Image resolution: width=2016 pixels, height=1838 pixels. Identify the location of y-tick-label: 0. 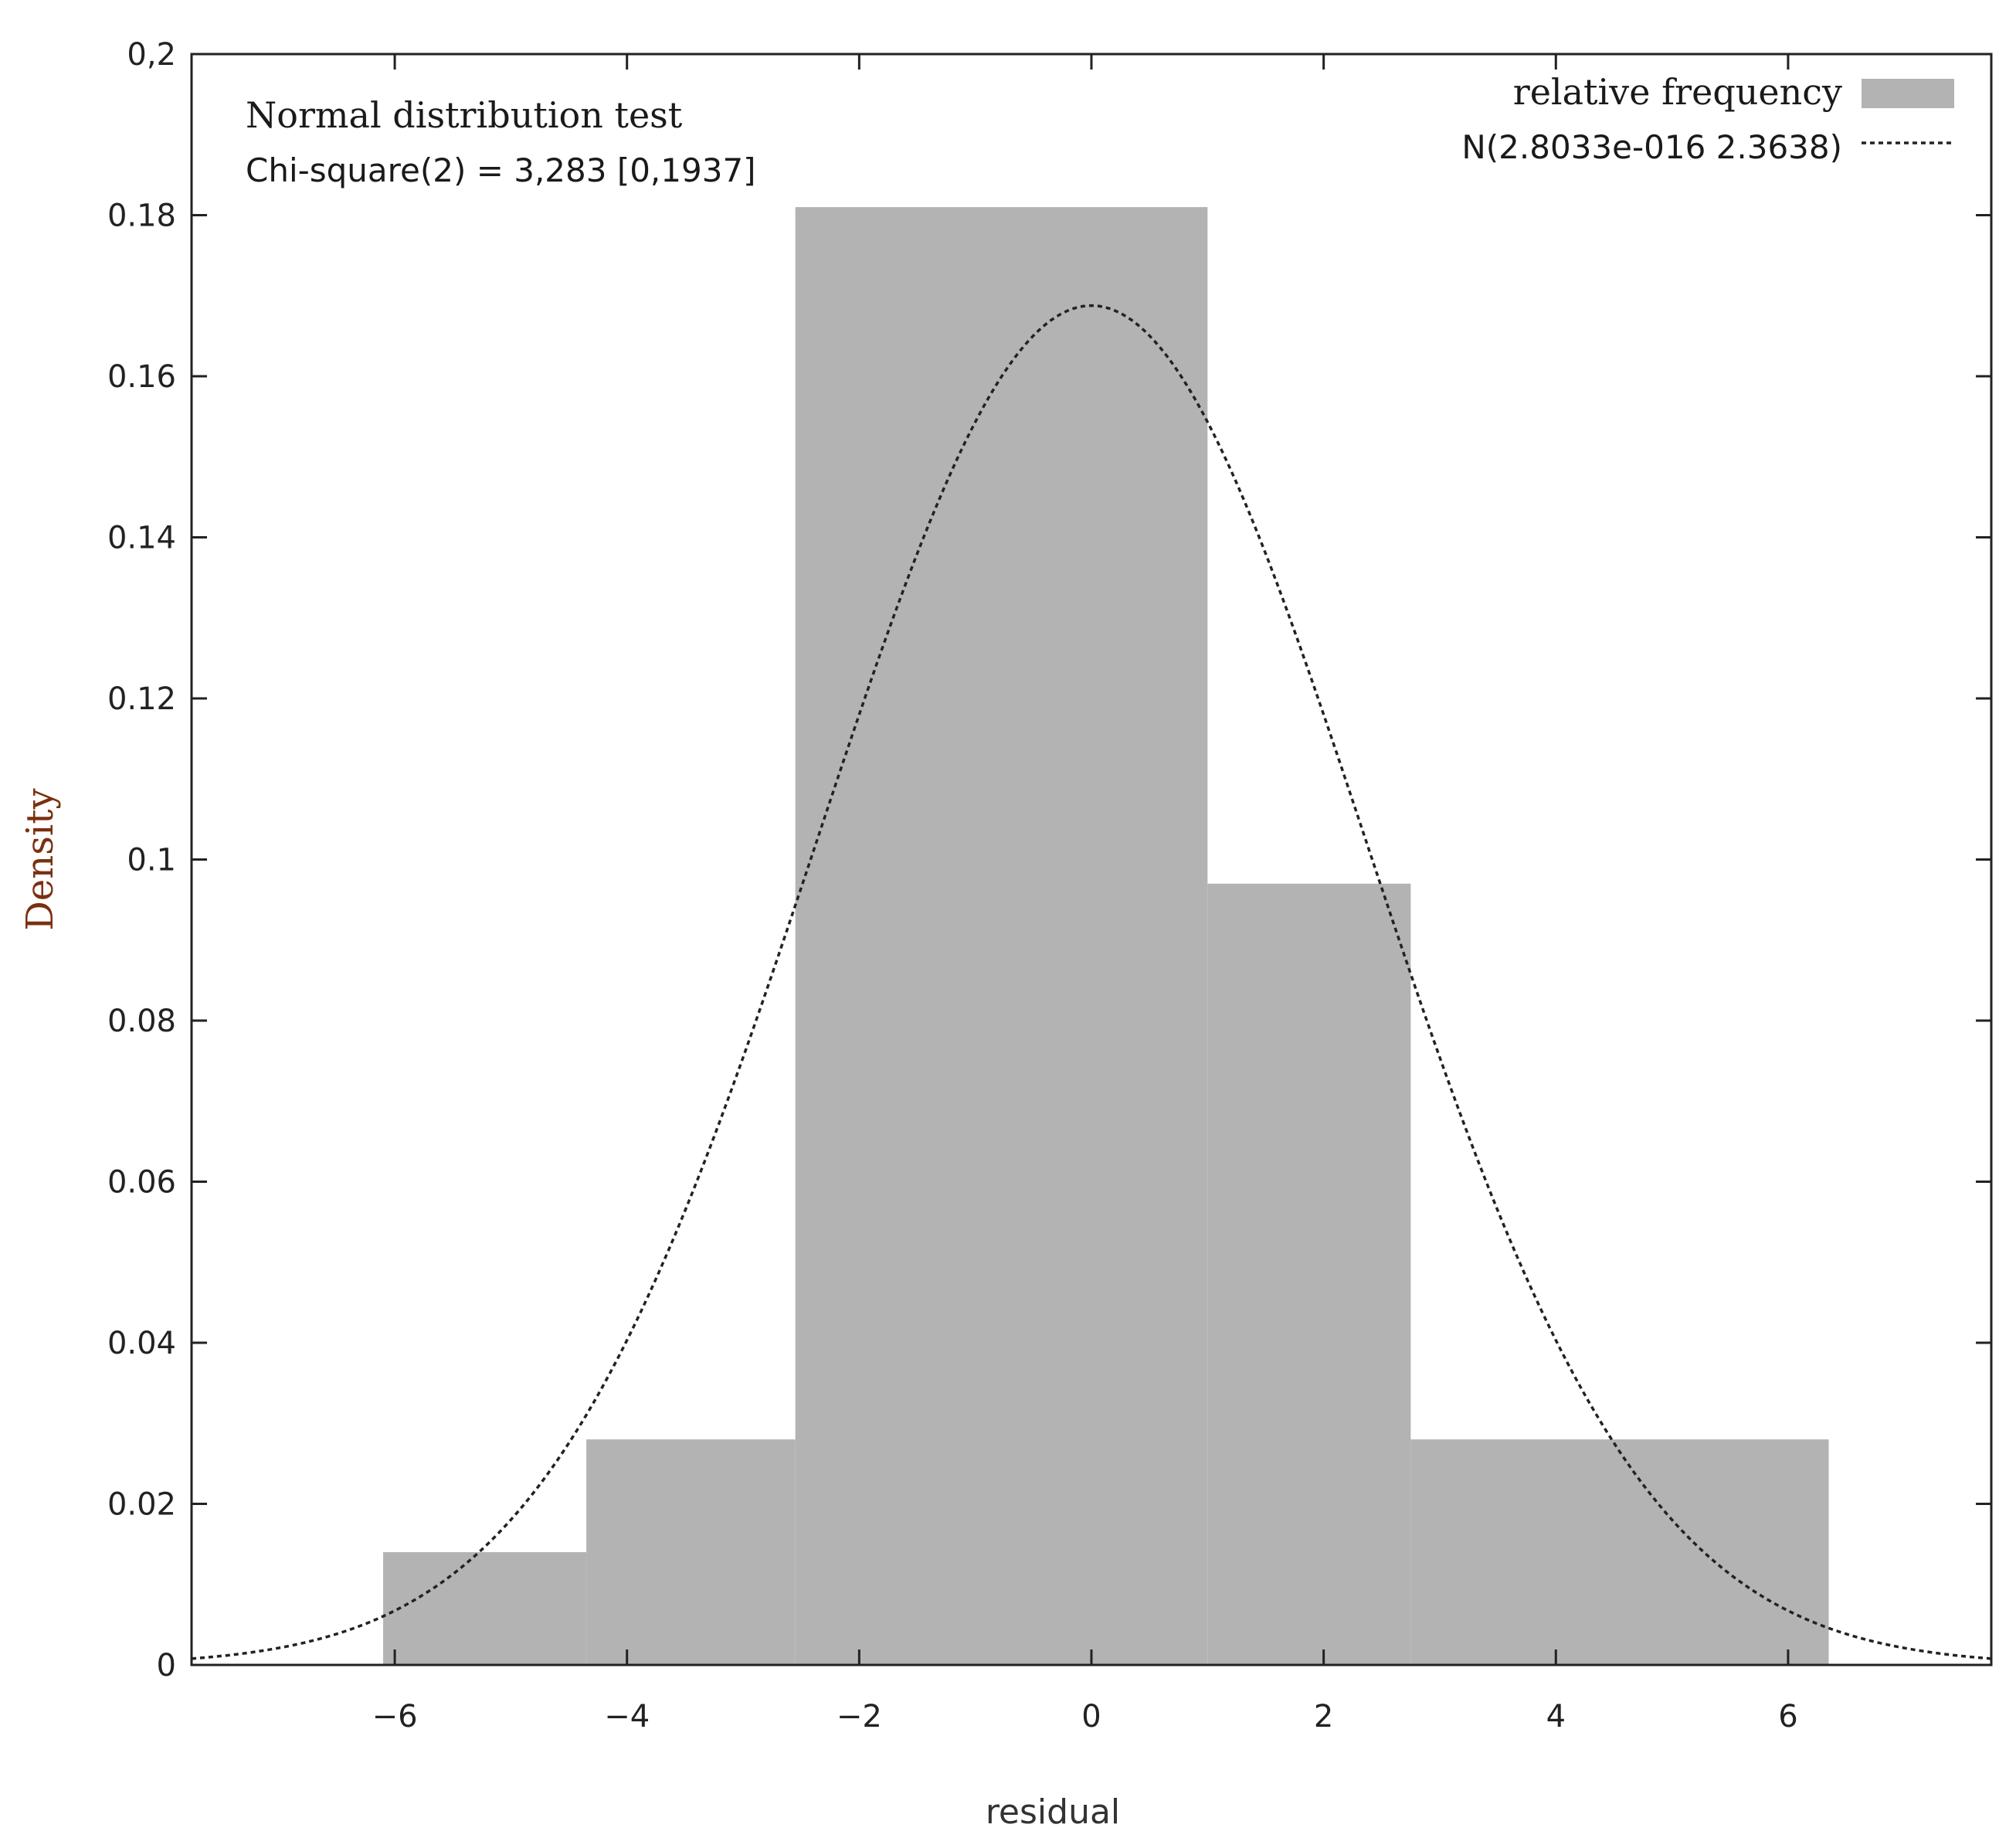
(166, 1665).